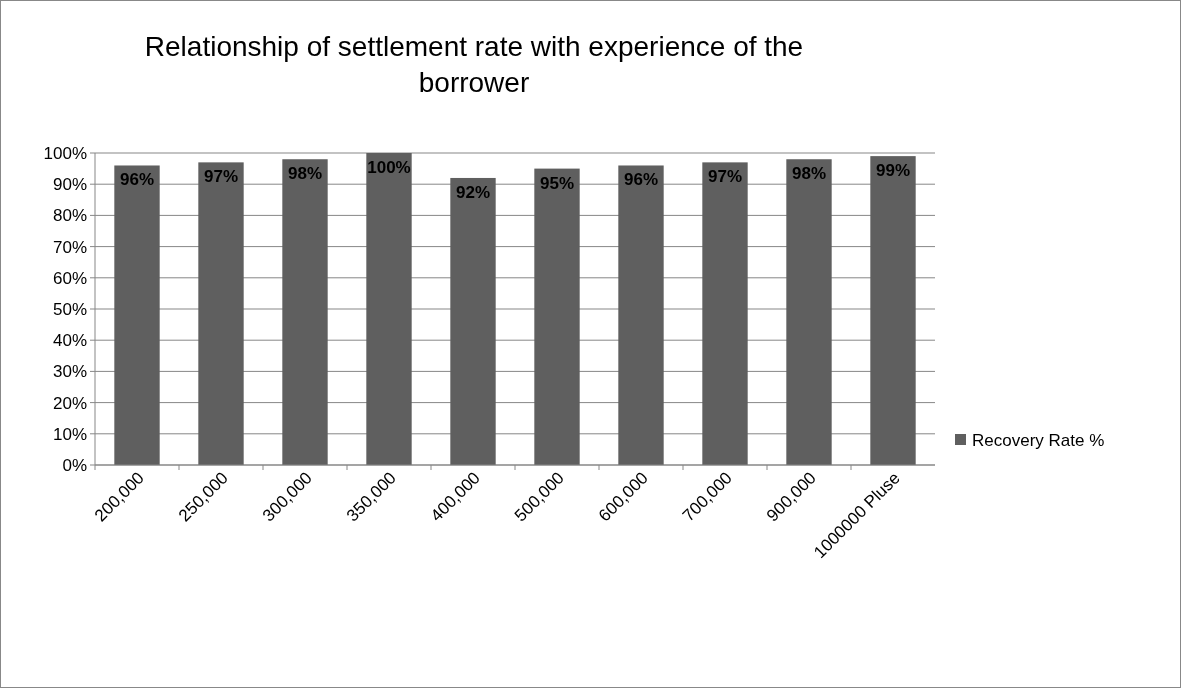 The image size is (1183, 690). What do you see at coordinates (557, 183) in the screenshot?
I see `data-label: 95%` at bounding box center [557, 183].